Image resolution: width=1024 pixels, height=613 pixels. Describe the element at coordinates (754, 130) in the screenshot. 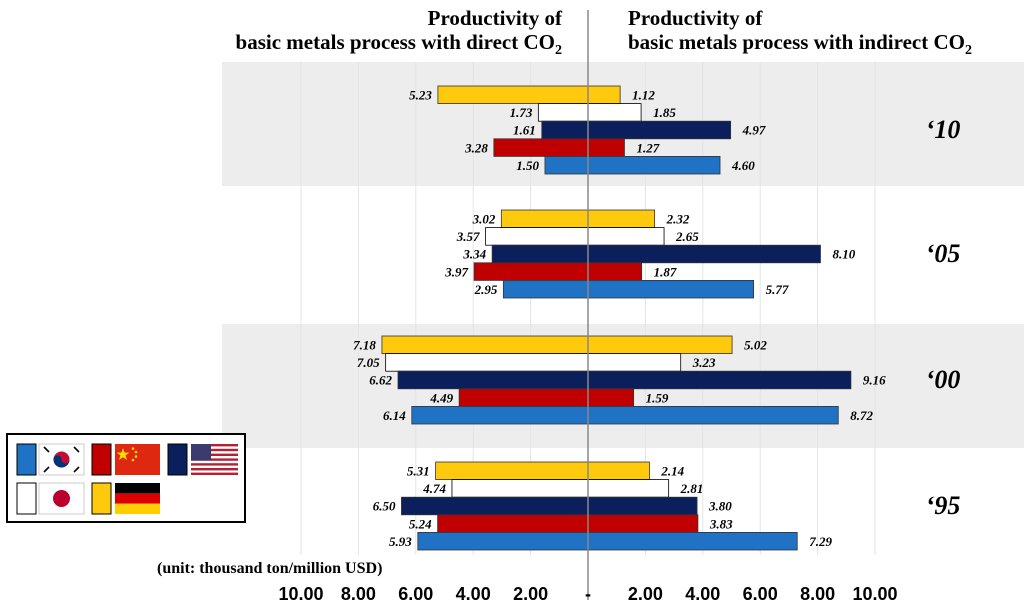

I see `data-label-indirect: 4.97` at that location.